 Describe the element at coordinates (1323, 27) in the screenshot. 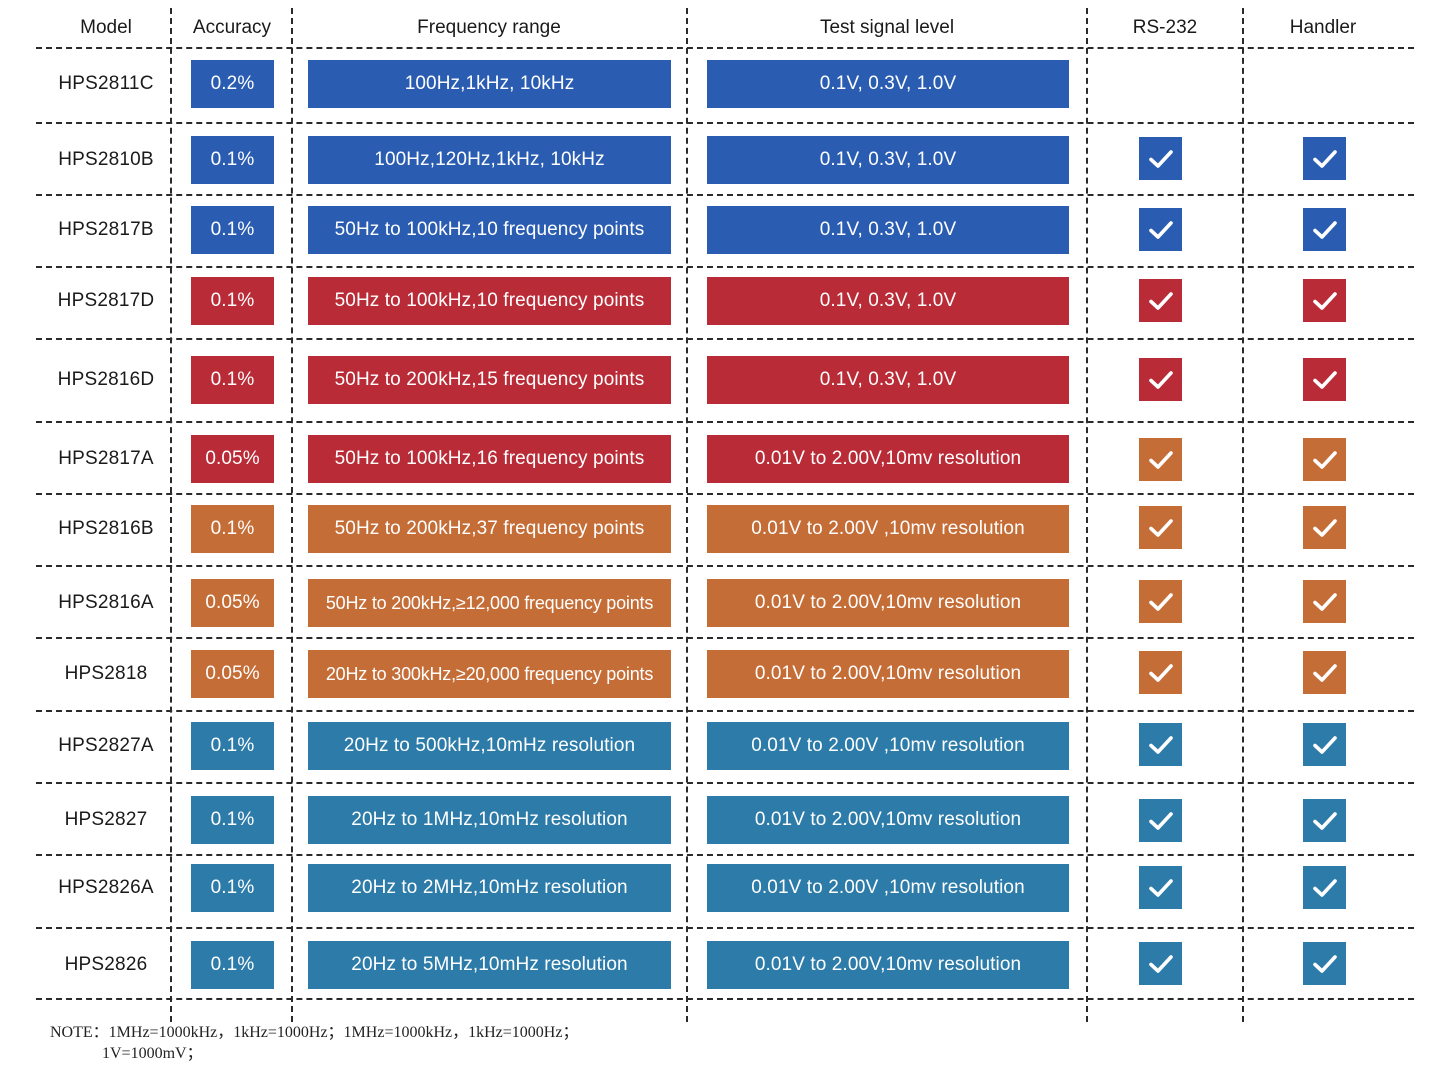

I see `header-handler: Handler` at that location.